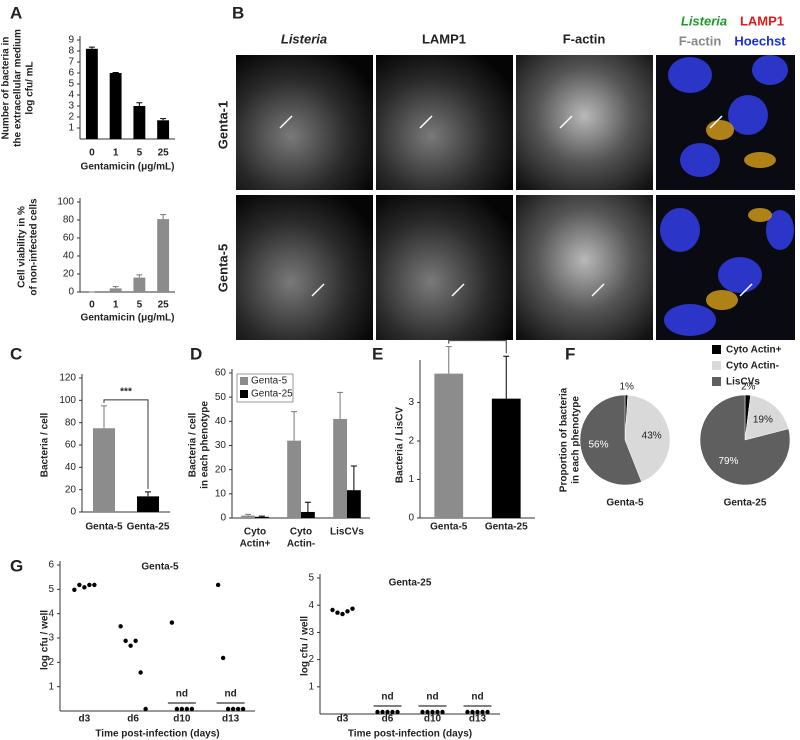 This screenshot has height=740, width=800. I want to click on merge-header: LAMP1, so click(762, 20).